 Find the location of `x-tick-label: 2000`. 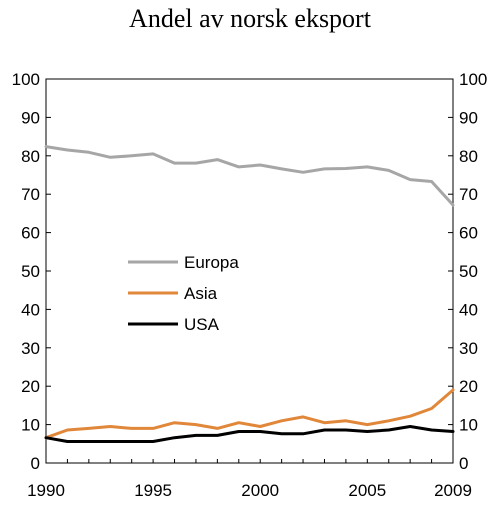

x-tick-label: 2000 is located at coordinates (260, 490).